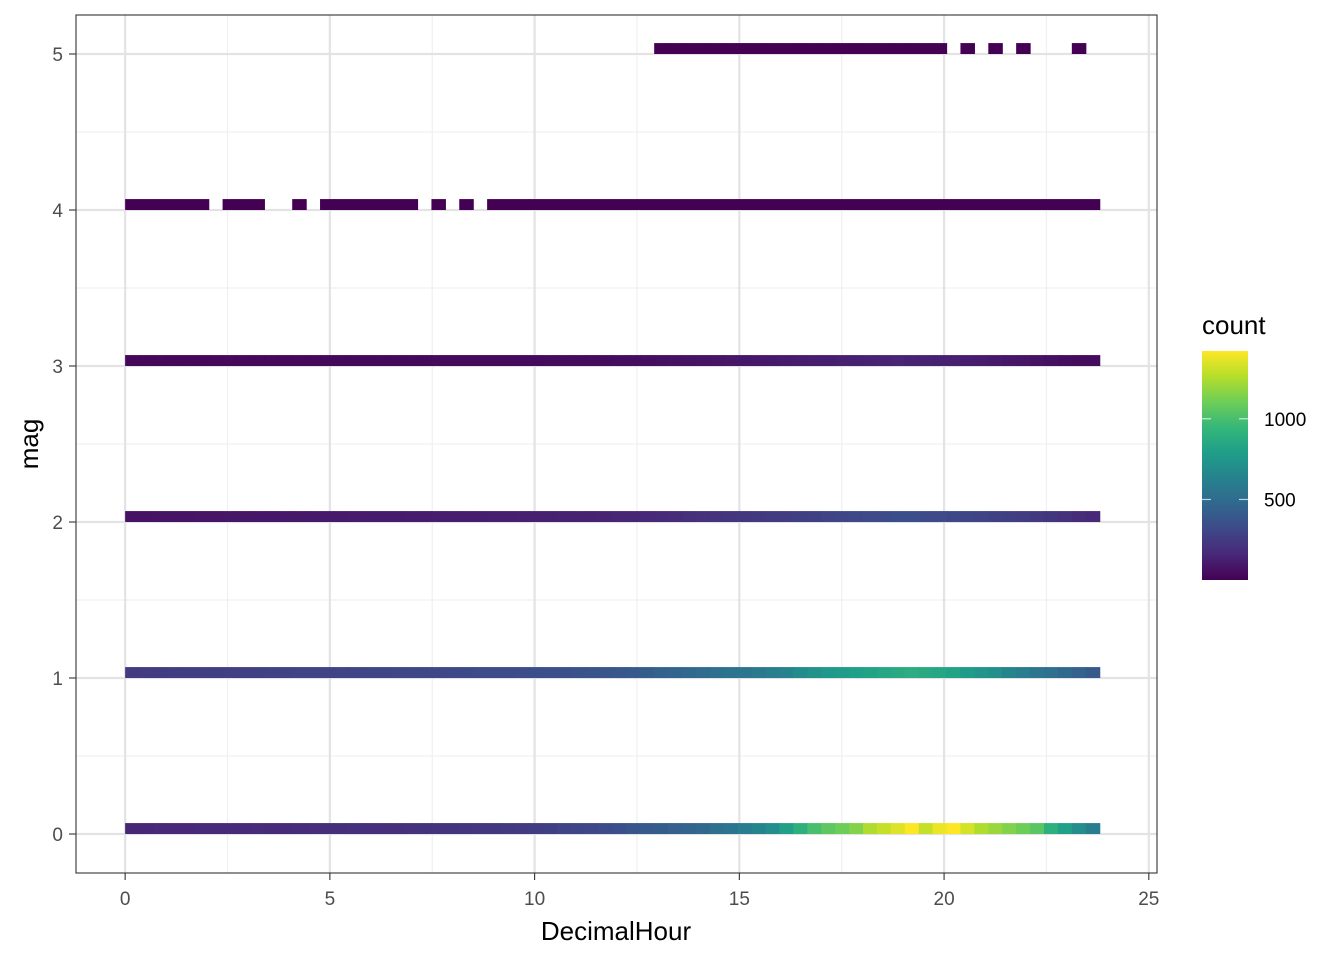 This screenshot has height=960, width=1344. What do you see at coordinates (330, 899) in the screenshot?
I see `x-tick-label: 5` at bounding box center [330, 899].